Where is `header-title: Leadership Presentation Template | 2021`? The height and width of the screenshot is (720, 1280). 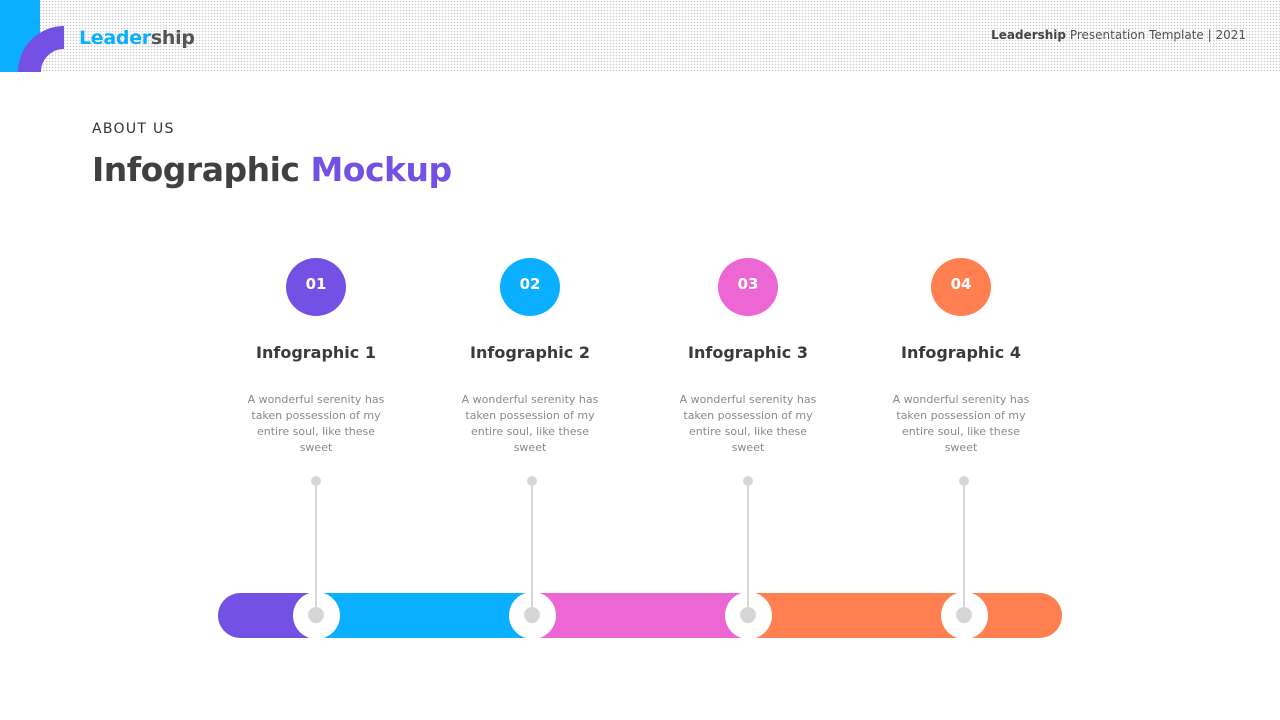
header-title: Leadership Presentation Template | 2021 is located at coordinates (1118, 35).